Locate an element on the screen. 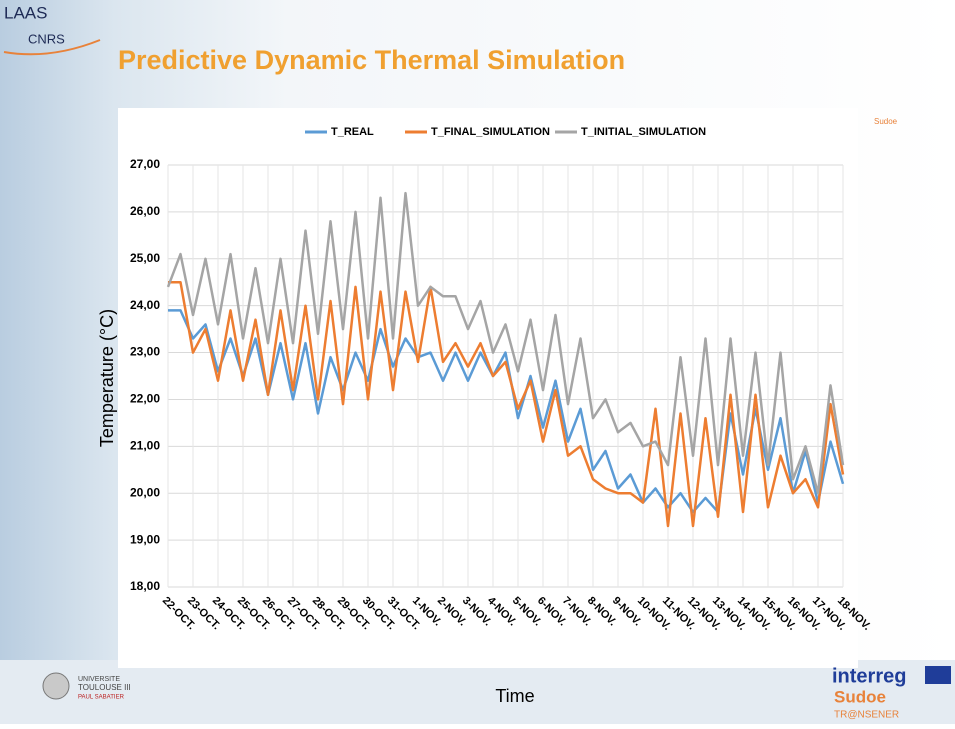 The width and height of the screenshot is (955, 729). x-axis-label: Time is located at coordinates (514, 696).